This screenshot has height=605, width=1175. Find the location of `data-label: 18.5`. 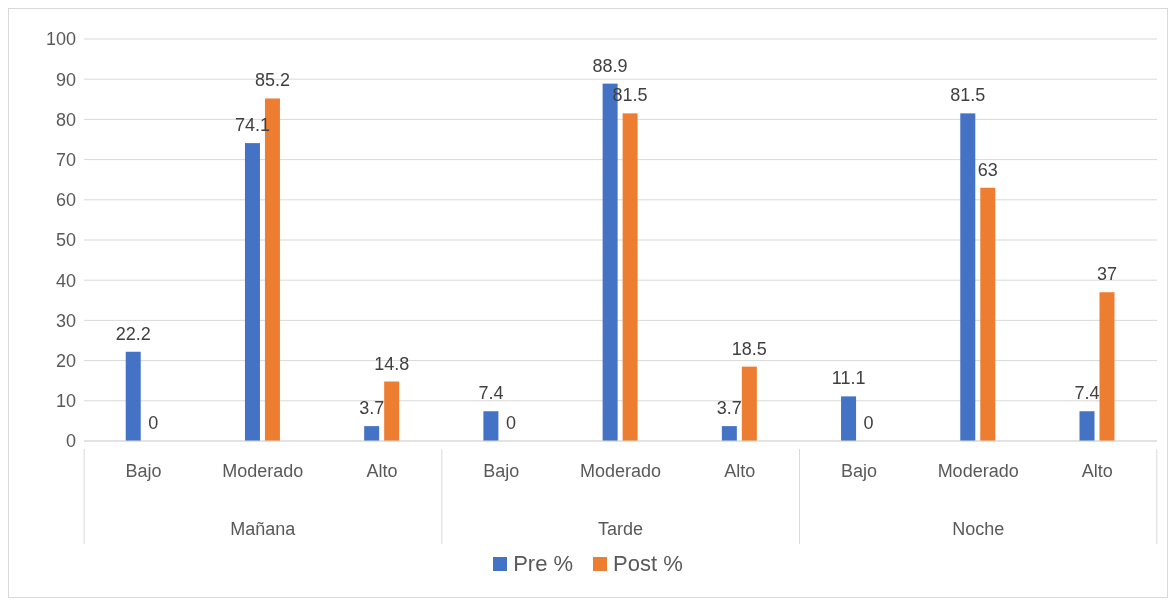

data-label: 18.5 is located at coordinates (749, 348).